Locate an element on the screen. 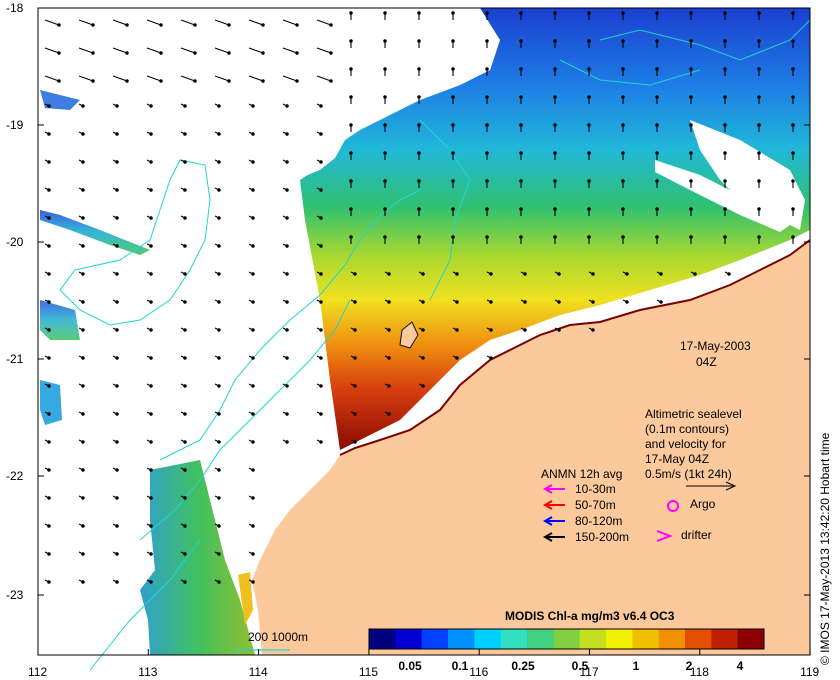 This screenshot has height=680, width=840. lon-tick-label: 115 is located at coordinates (368, 672).